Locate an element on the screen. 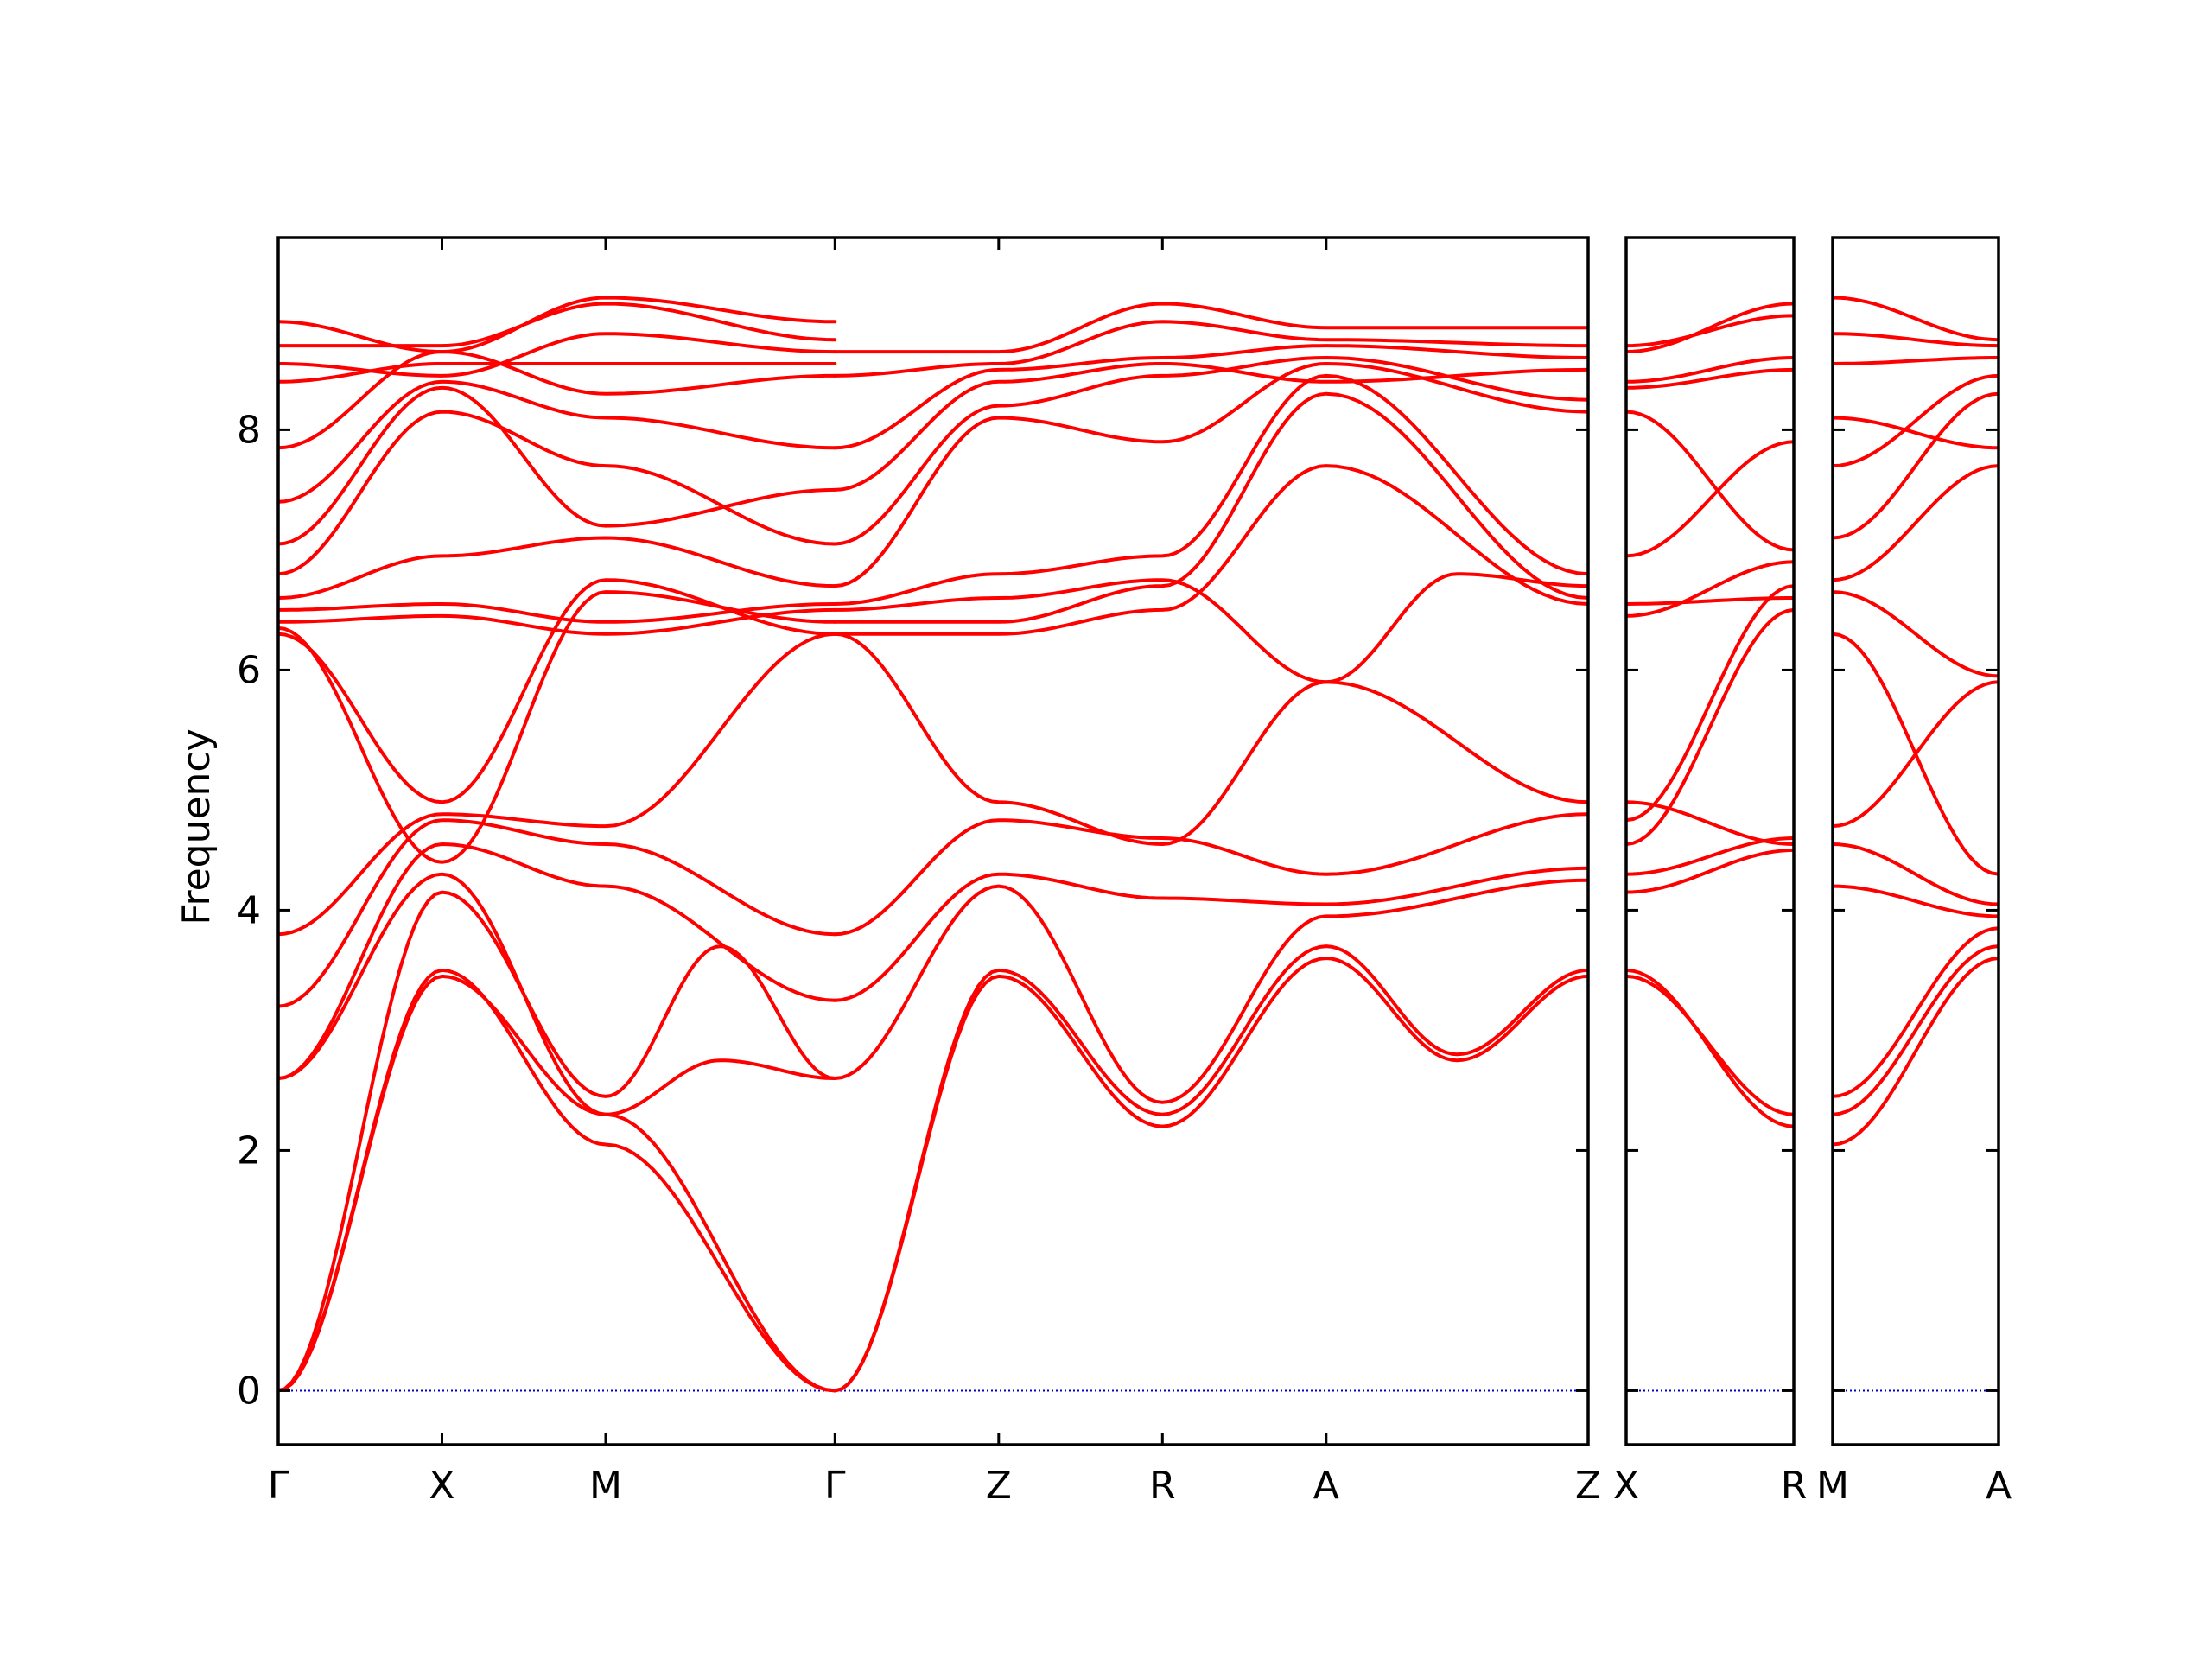  y-tick-label: 4 is located at coordinates (249, 910).